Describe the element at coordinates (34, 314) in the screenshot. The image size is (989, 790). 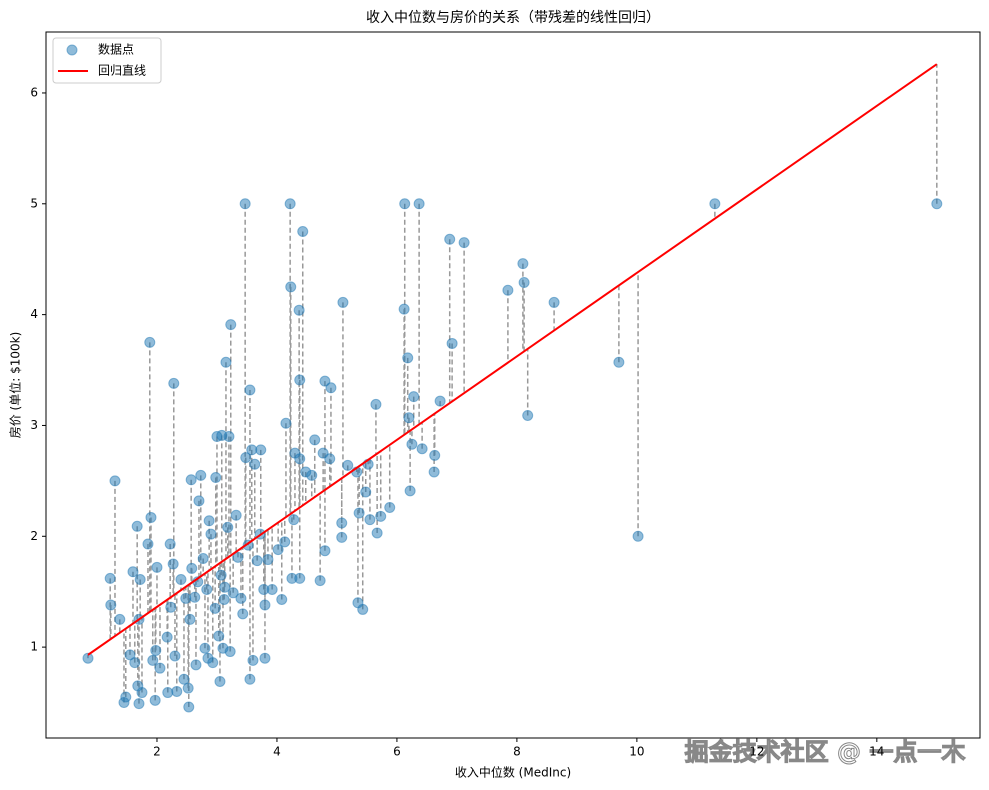
I see `y-tick-label: 4` at that location.